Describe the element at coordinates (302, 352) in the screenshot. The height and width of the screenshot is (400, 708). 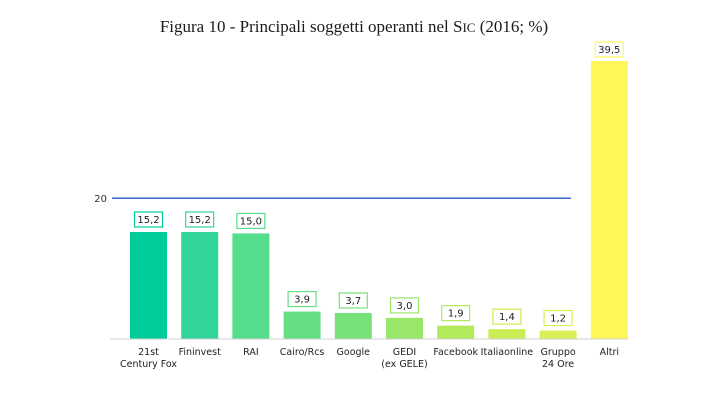
I see `category-label: Cairo/Rcs` at that location.